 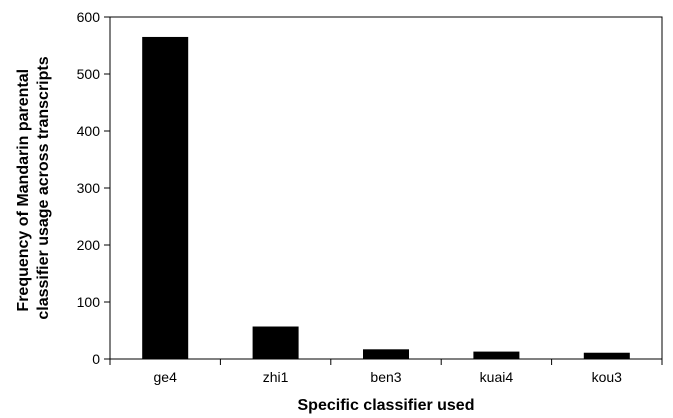 What do you see at coordinates (89, 131) in the screenshot?
I see `y-tick-label: 400` at bounding box center [89, 131].